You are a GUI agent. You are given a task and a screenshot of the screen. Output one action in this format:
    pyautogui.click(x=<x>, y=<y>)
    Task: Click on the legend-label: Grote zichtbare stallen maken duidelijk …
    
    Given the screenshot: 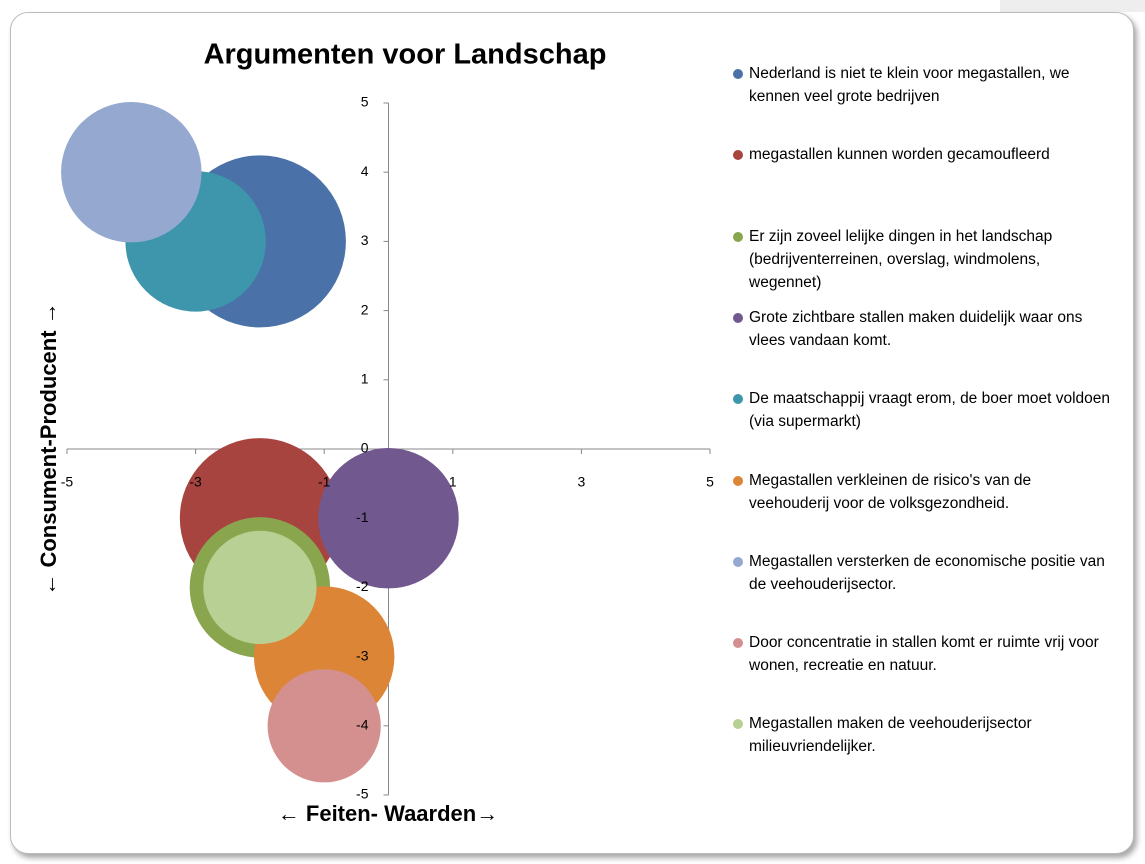 What is the action you would take?
    pyautogui.click(x=916, y=328)
    